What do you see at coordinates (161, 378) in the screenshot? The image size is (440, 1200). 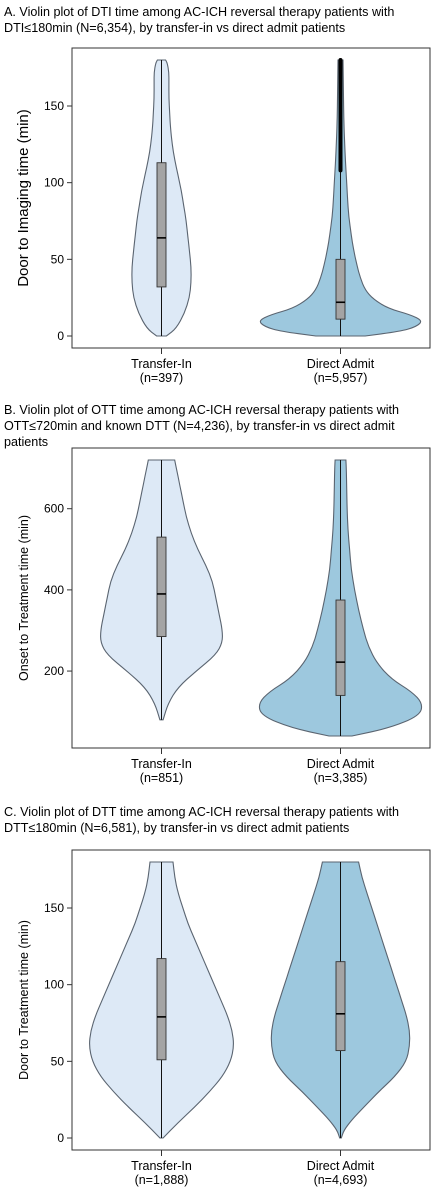 I see `x-category-n: (n=397)` at bounding box center [161, 378].